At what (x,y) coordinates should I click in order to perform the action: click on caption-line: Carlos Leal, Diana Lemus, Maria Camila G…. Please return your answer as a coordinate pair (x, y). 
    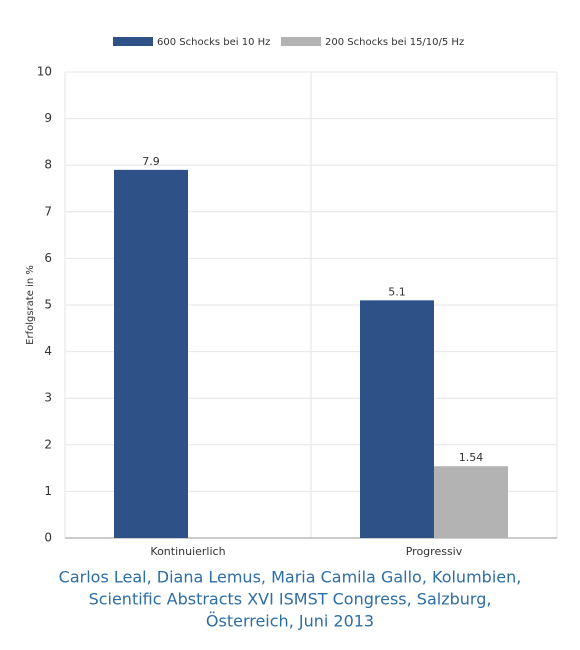
    Looking at the image, I should click on (290, 577).